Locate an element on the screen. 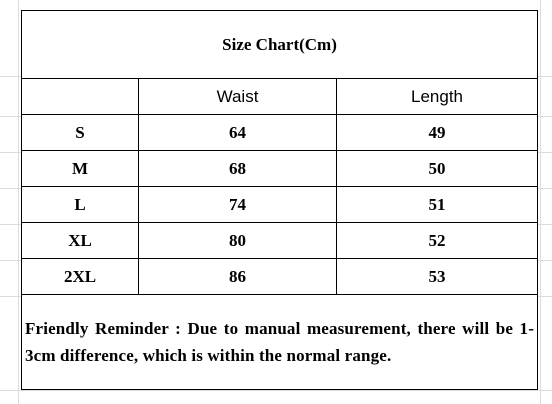  header-length: Length is located at coordinates (437, 96).